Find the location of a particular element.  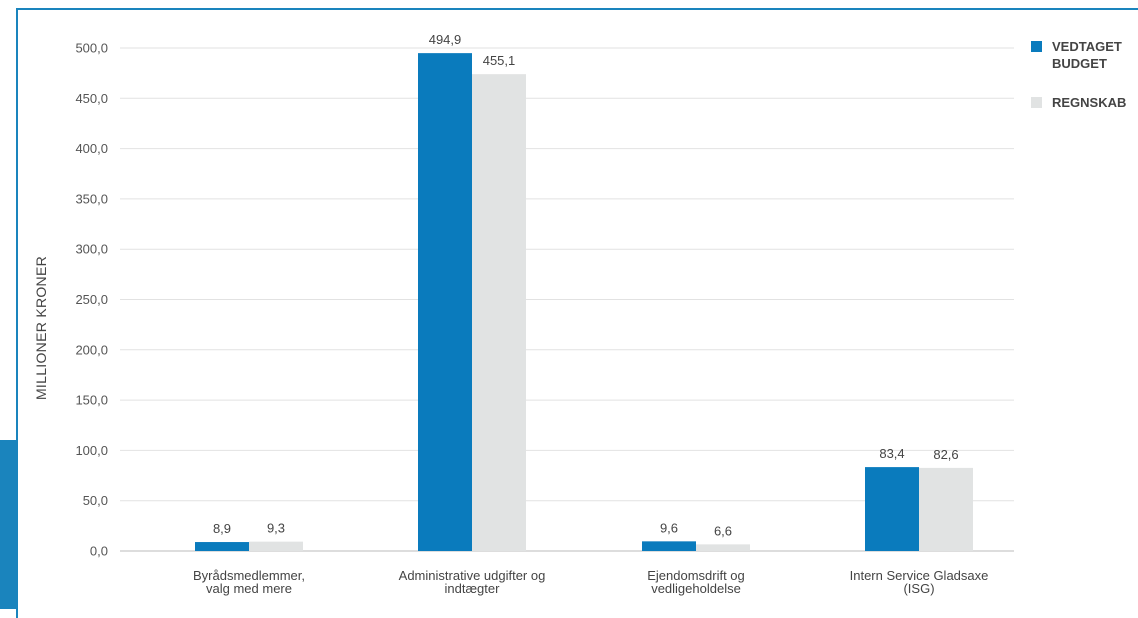

data-label: 6,6 is located at coordinates (723, 530).